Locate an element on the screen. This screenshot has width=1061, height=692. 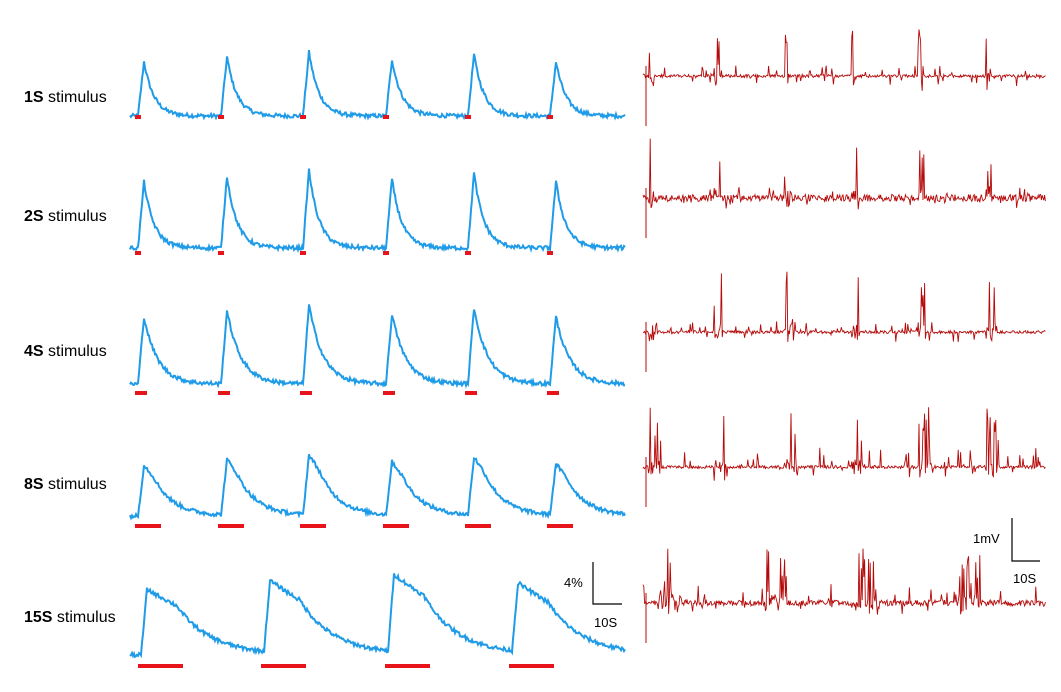
calcium-scale-bar is located at coordinates (607, 583).